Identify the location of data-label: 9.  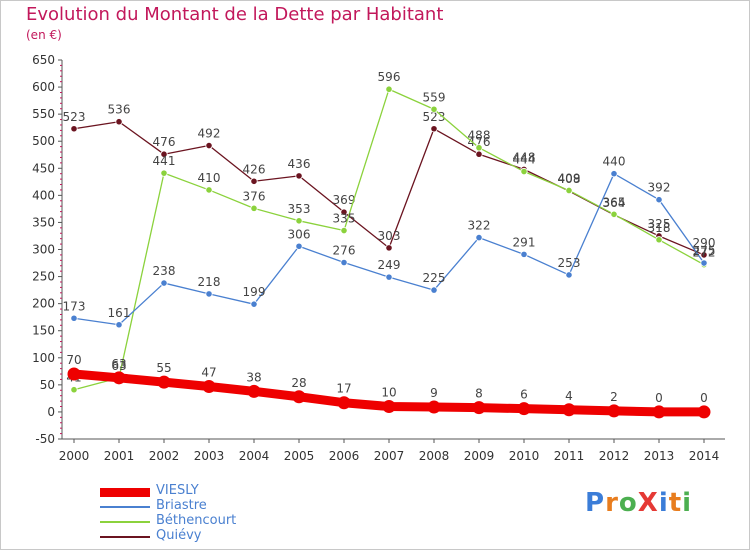
(434, 393).